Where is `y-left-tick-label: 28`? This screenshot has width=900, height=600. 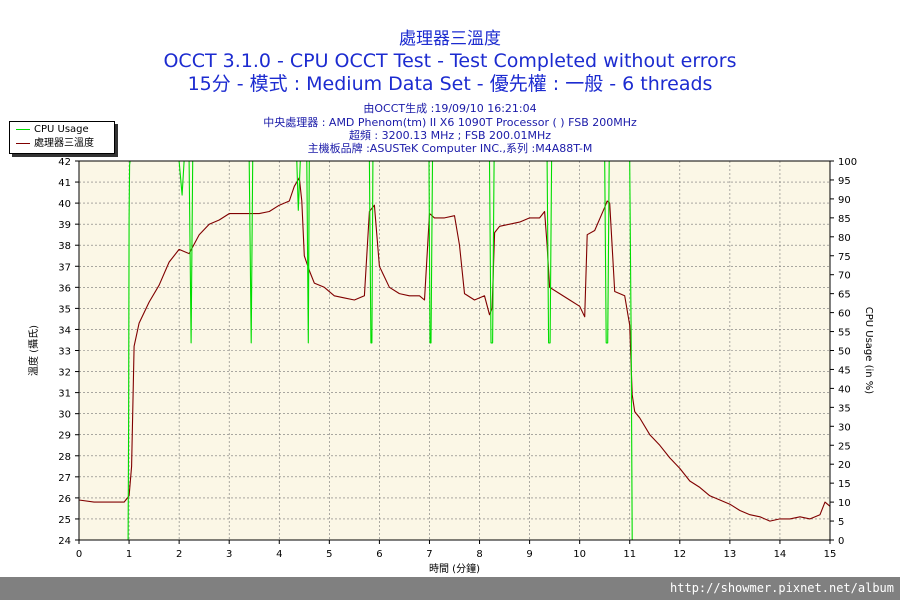
y-left-tick-label: 28 is located at coordinates (64, 457).